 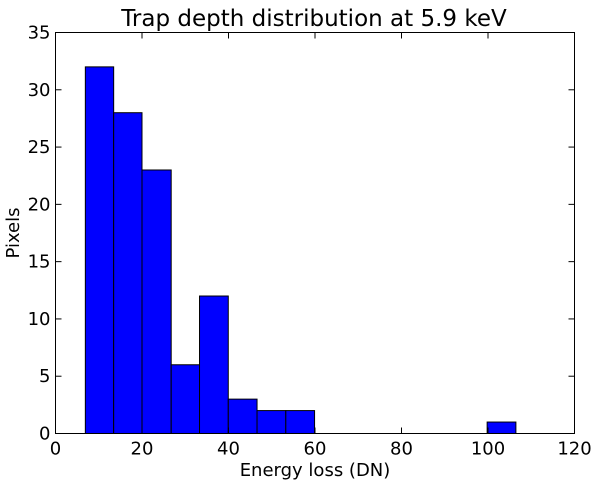 I want to click on y-tick-label: 25, so click(x=39, y=147).